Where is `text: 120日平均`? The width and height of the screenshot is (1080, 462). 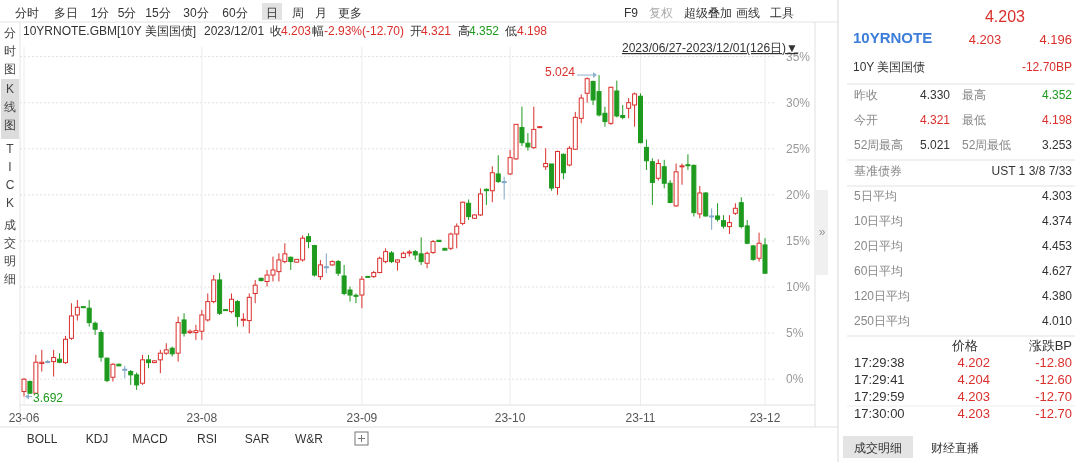 text: 120日平均 is located at coordinates (882, 296).